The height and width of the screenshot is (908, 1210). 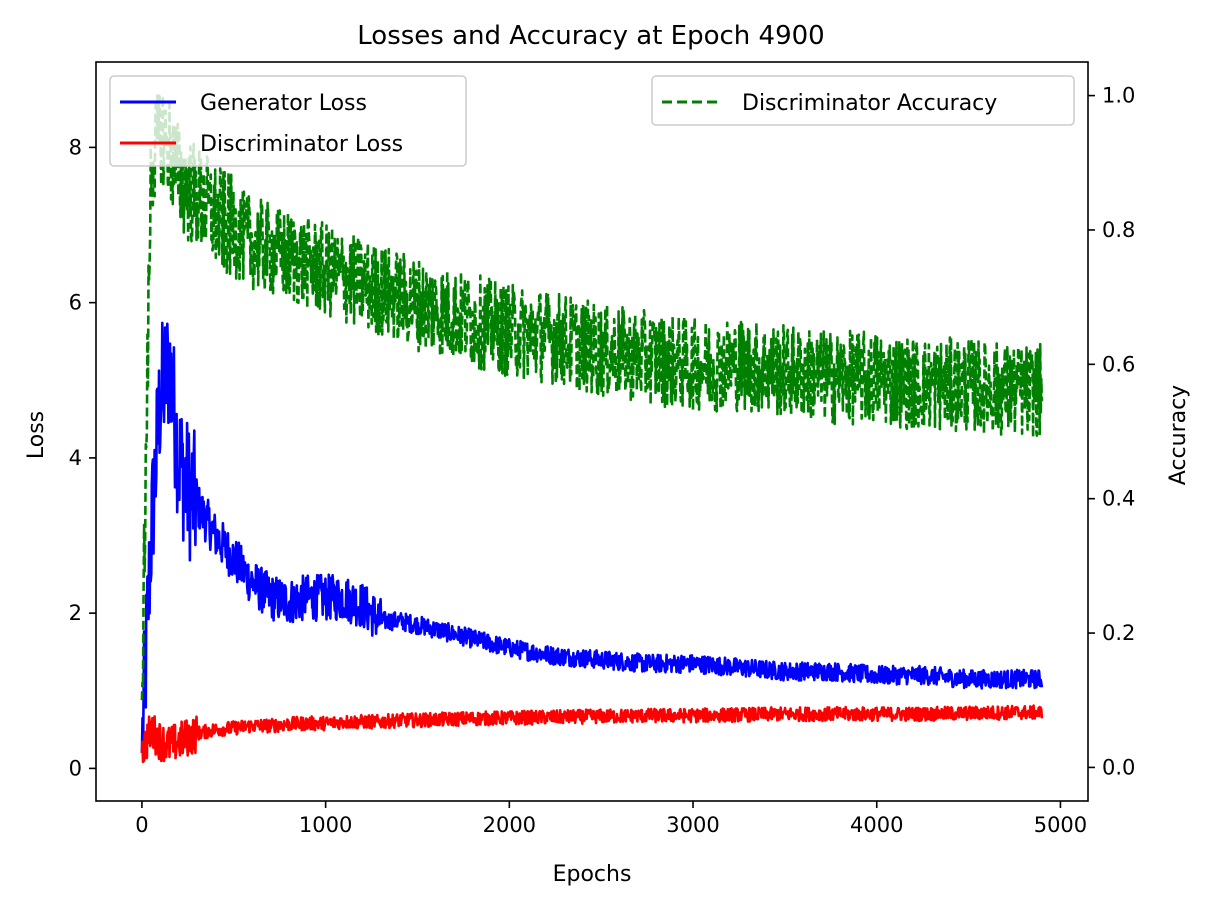 I want to click on y-left-tick-label: 4, so click(x=75, y=458).